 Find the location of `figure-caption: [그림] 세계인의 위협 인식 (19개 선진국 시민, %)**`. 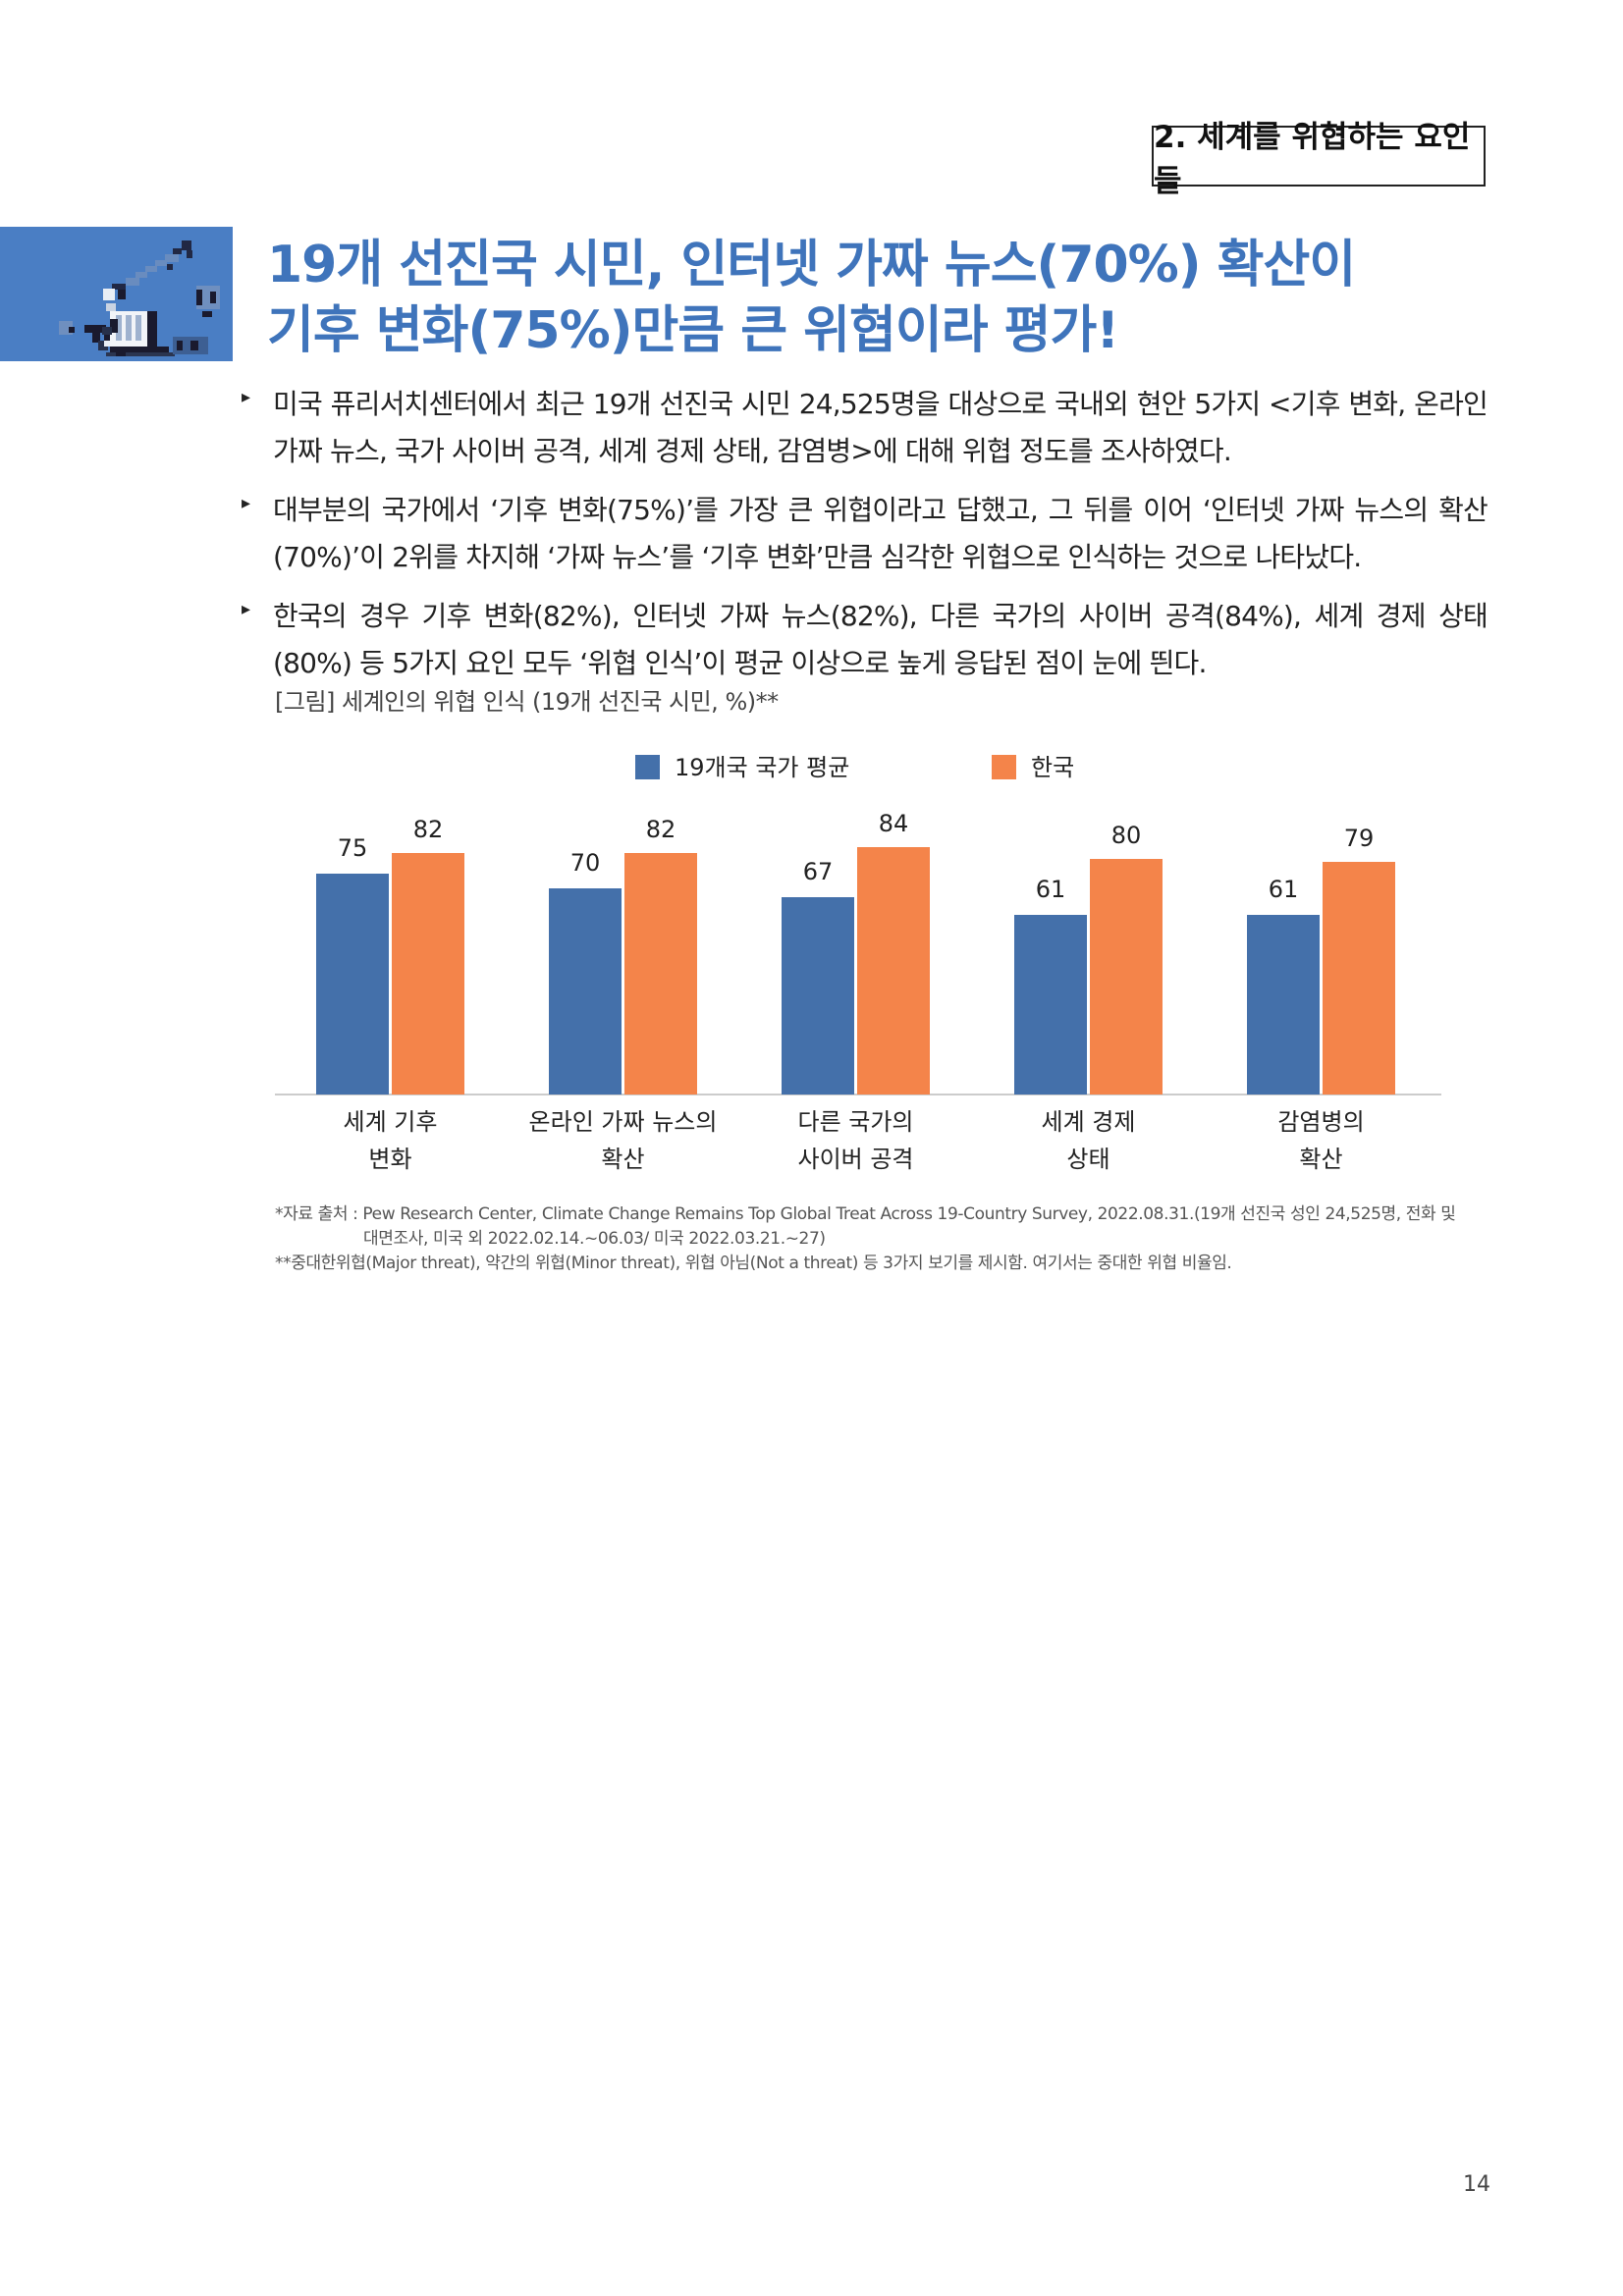

figure-caption: [그림] 세계인의 위협 인식 (19개 선진국 시민, %)** is located at coordinates (527, 702).